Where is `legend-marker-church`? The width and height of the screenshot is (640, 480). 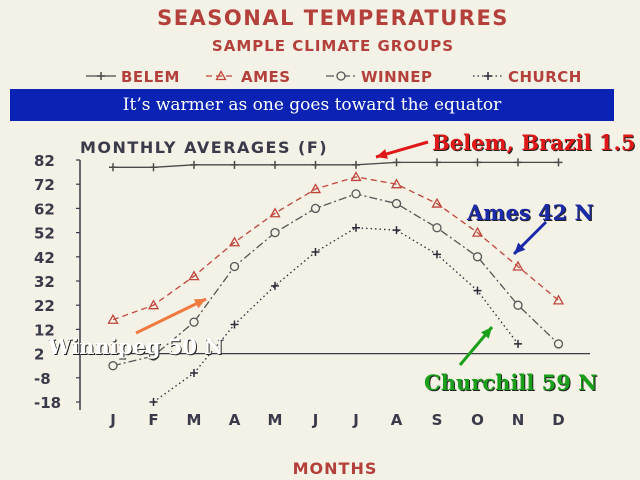 legend-marker-church is located at coordinates (488, 76).